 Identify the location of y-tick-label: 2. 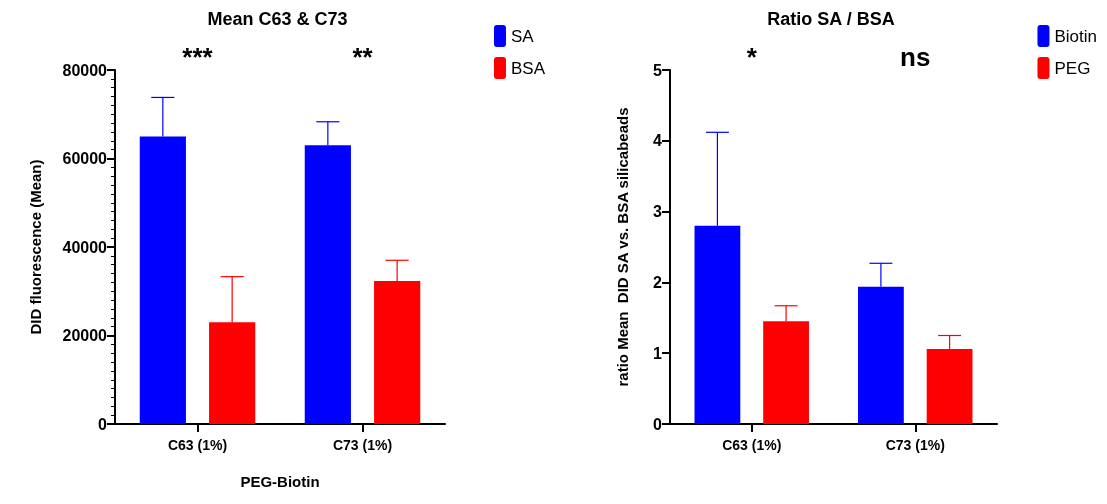
(658, 282).